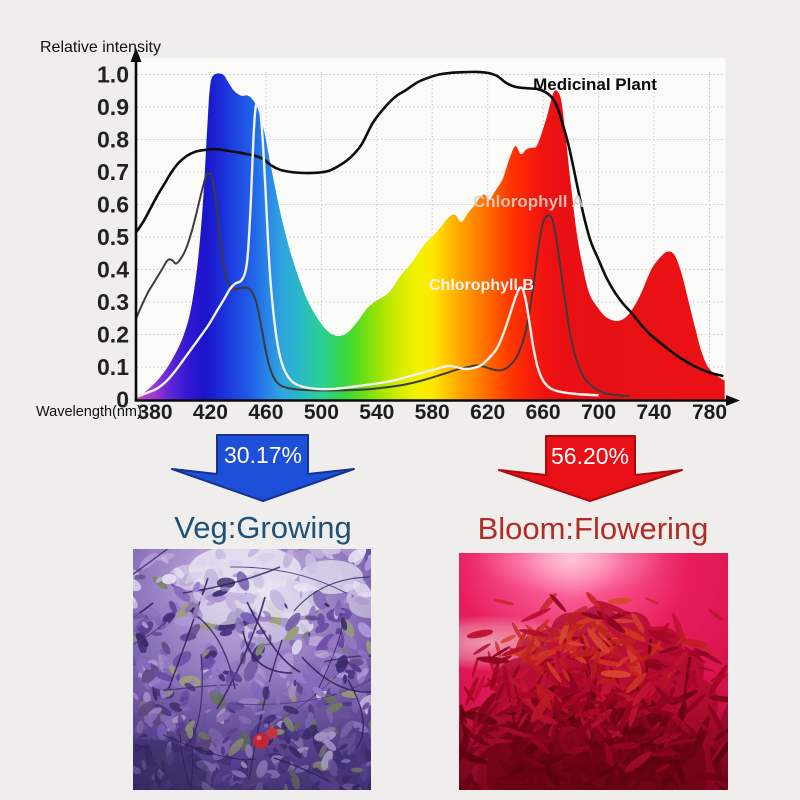 This screenshot has width=800, height=800. What do you see at coordinates (653, 412) in the screenshot?
I see `svg-text: 740` at bounding box center [653, 412].